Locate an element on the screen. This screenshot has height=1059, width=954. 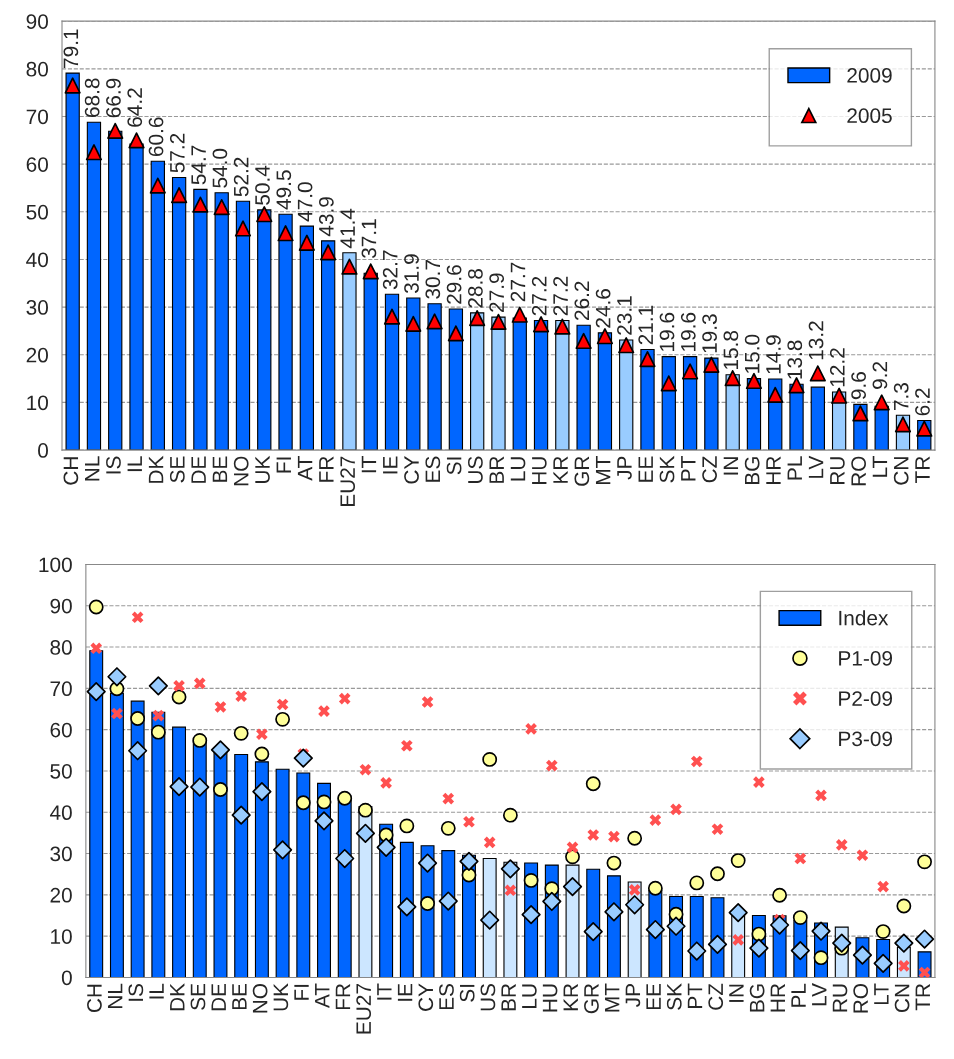
x-tick-label: IN is located at coordinates (731, 466).